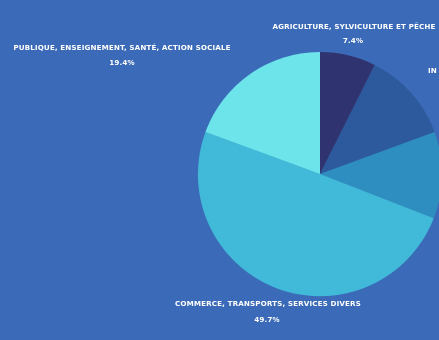 The width and height of the screenshot is (439, 340). Describe the element at coordinates (268, 303) in the screenshot. I see `slice-label-commerce: COMMERCE, TRANSPORTS, SERVICES DIVERS` at that location.